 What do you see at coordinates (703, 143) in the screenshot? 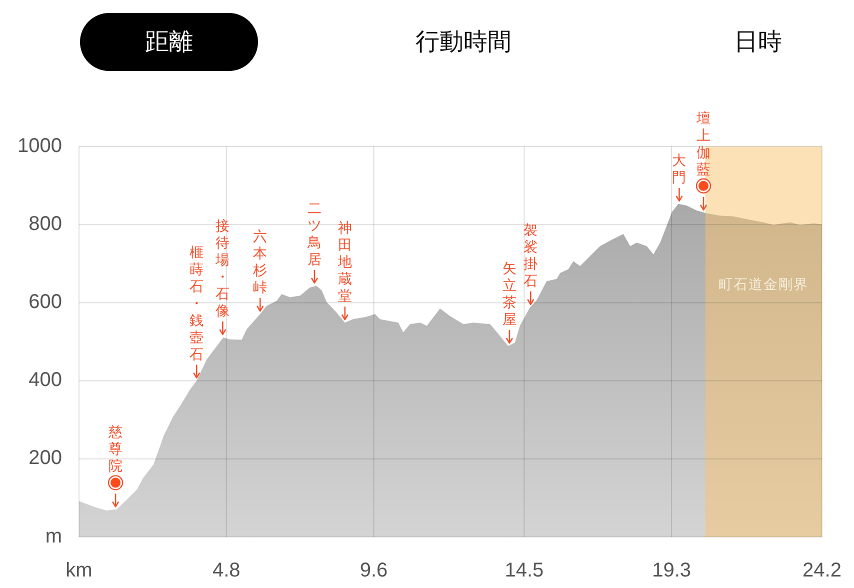
I see `annotation-label: 壇上伽藍` at bounding box center [703, 143].